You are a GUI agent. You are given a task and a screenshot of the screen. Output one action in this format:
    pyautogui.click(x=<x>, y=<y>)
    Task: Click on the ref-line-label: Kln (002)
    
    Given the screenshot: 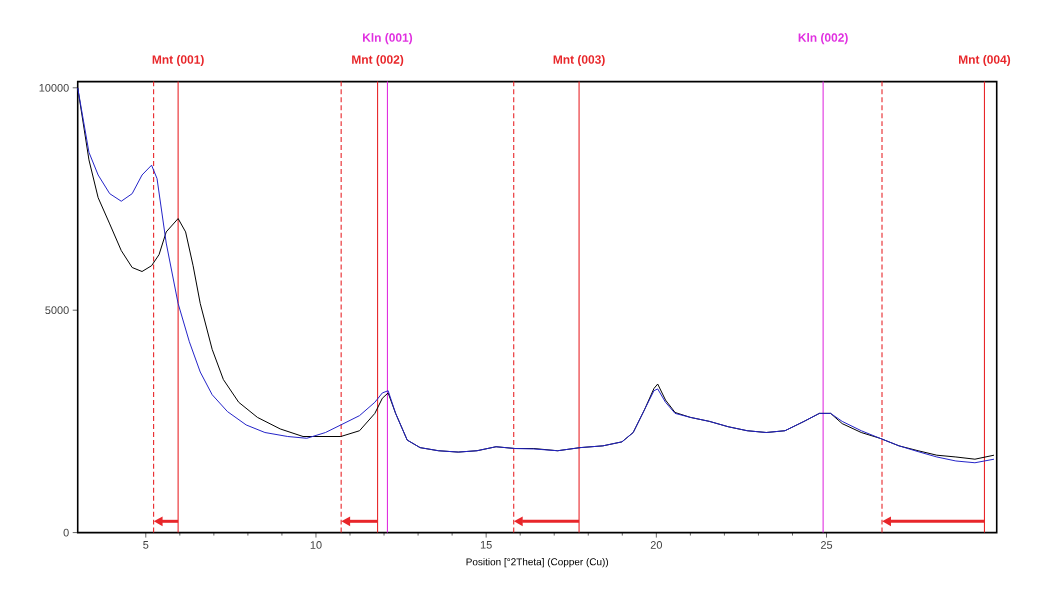 What is the action you would take?
    pyautogui.click(x=823, y=39)
    